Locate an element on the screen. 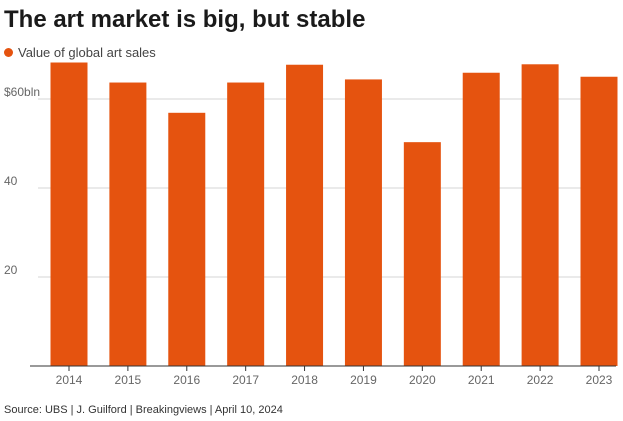 This screenshot has height=421, width=623. bar-2019 is located at coordinates (363, 223).